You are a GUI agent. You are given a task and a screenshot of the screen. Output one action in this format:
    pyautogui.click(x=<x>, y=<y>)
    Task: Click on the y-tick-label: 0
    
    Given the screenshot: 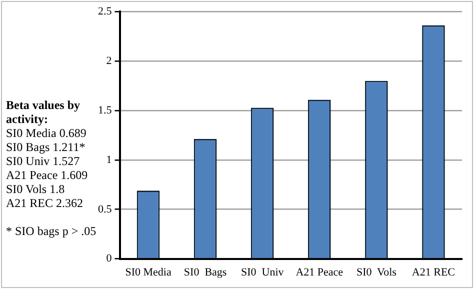 What is the action you would take?
    pyautogui.click(x=109, y=258)
    